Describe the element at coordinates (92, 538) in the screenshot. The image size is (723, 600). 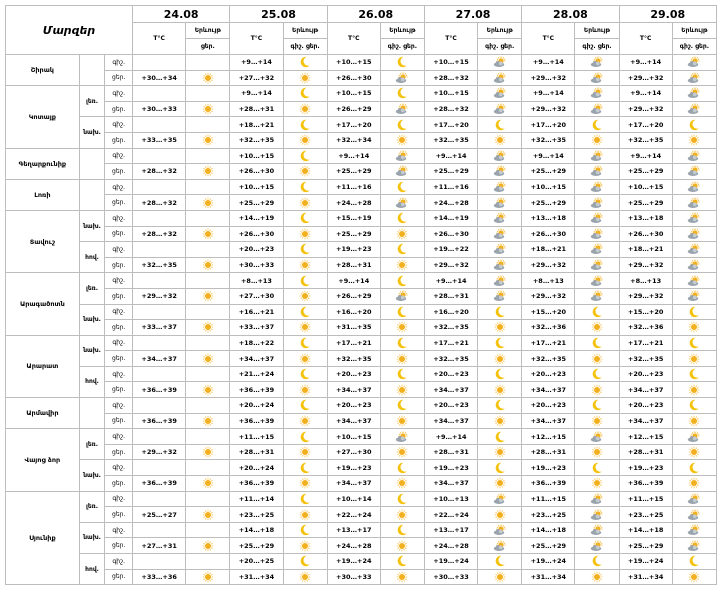
I see `zone-label: նախ.` at that location.